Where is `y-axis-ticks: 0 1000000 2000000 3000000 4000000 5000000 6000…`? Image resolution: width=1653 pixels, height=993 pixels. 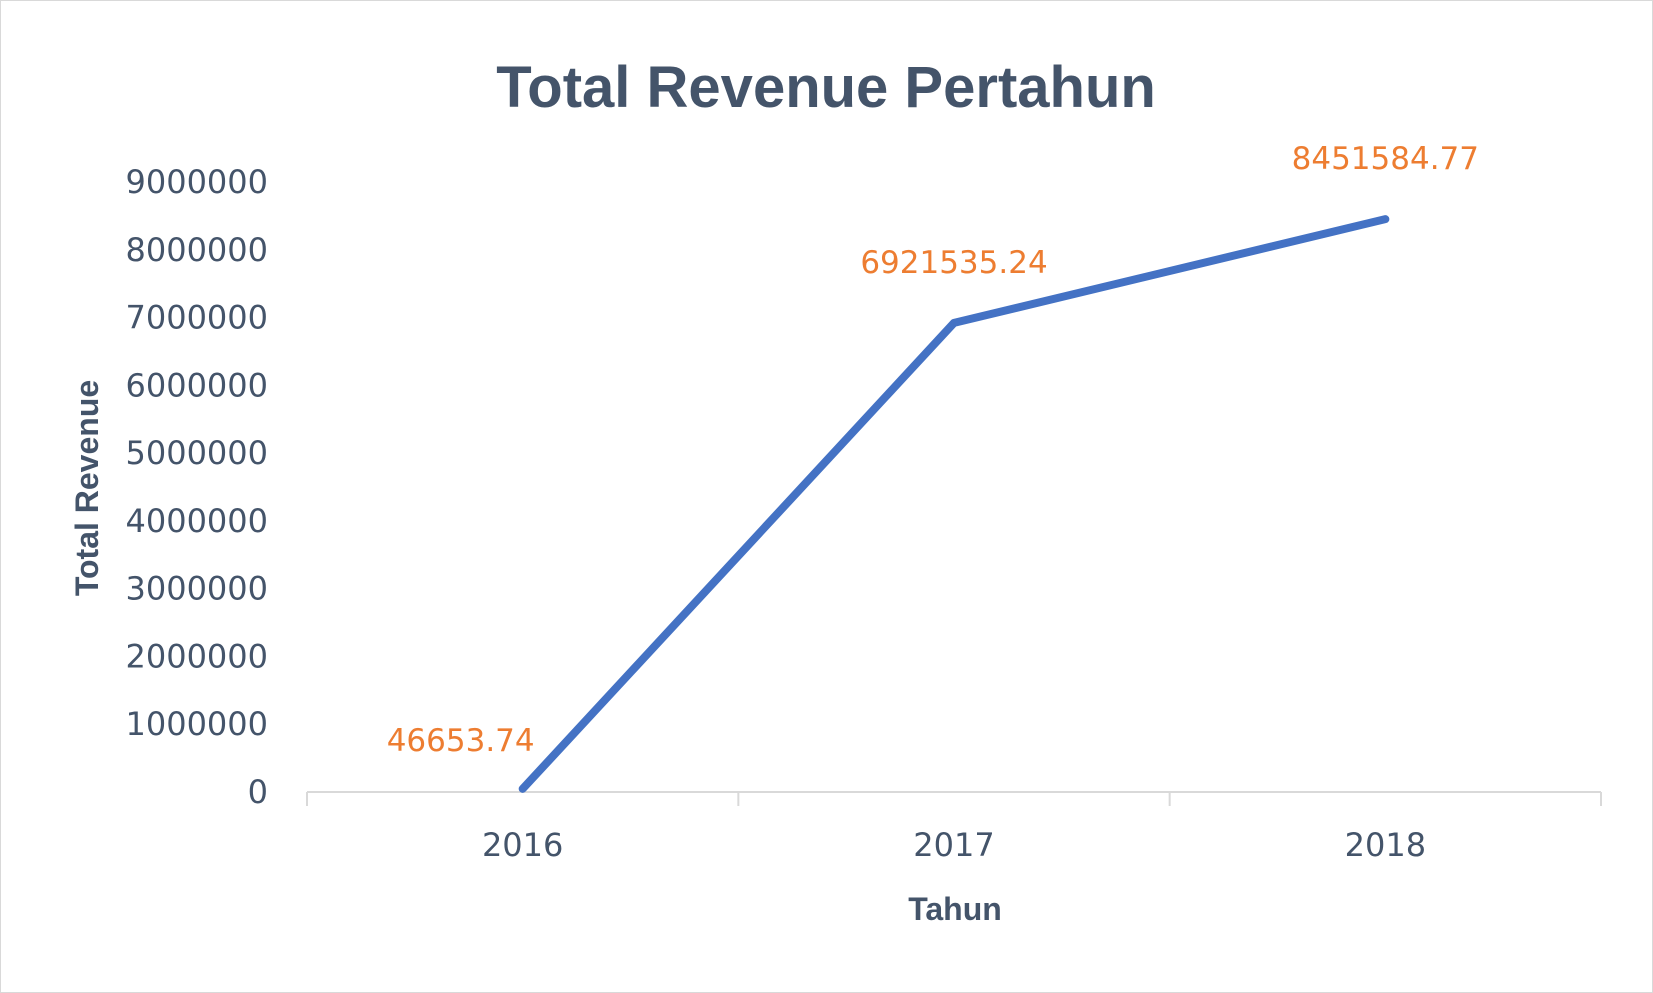
y-axis-ticks: 0 1000000 2000000 3000000 4000000 5000000 6000… is located at coordinates (196, 487).